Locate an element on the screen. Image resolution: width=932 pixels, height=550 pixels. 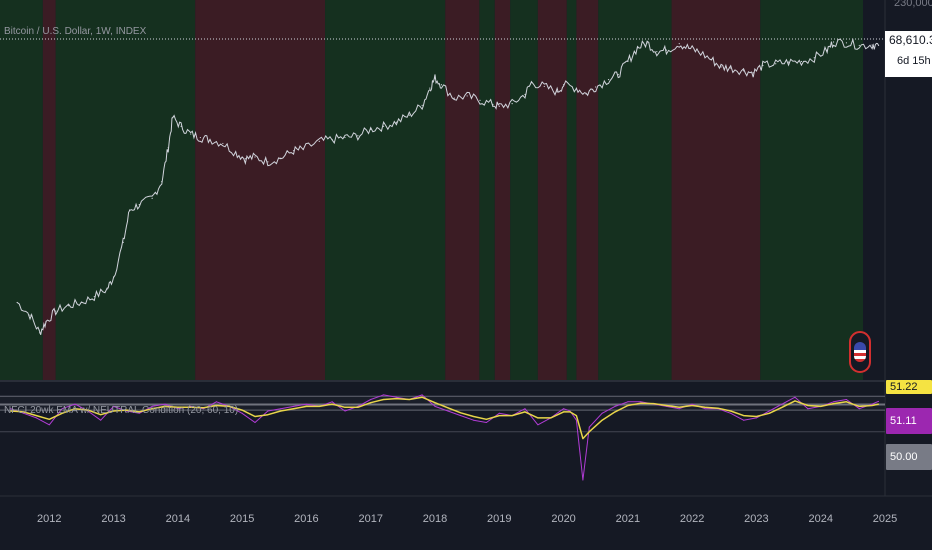
us-flag-event-marker is located at coordinates (860, 352).